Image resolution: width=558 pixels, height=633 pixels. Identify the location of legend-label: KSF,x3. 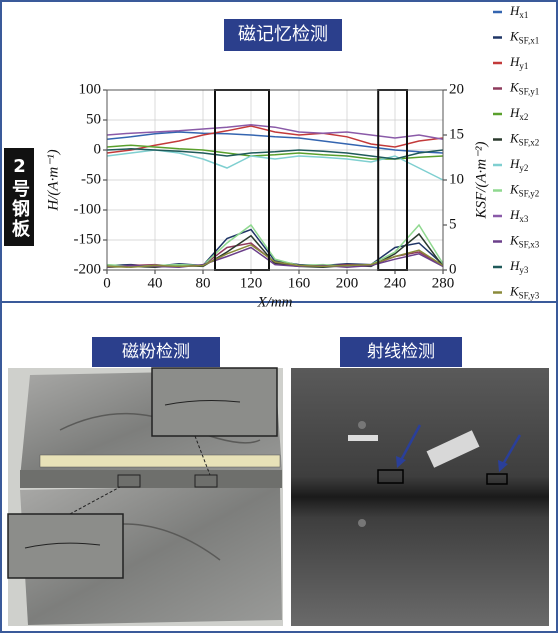
(524, 240).